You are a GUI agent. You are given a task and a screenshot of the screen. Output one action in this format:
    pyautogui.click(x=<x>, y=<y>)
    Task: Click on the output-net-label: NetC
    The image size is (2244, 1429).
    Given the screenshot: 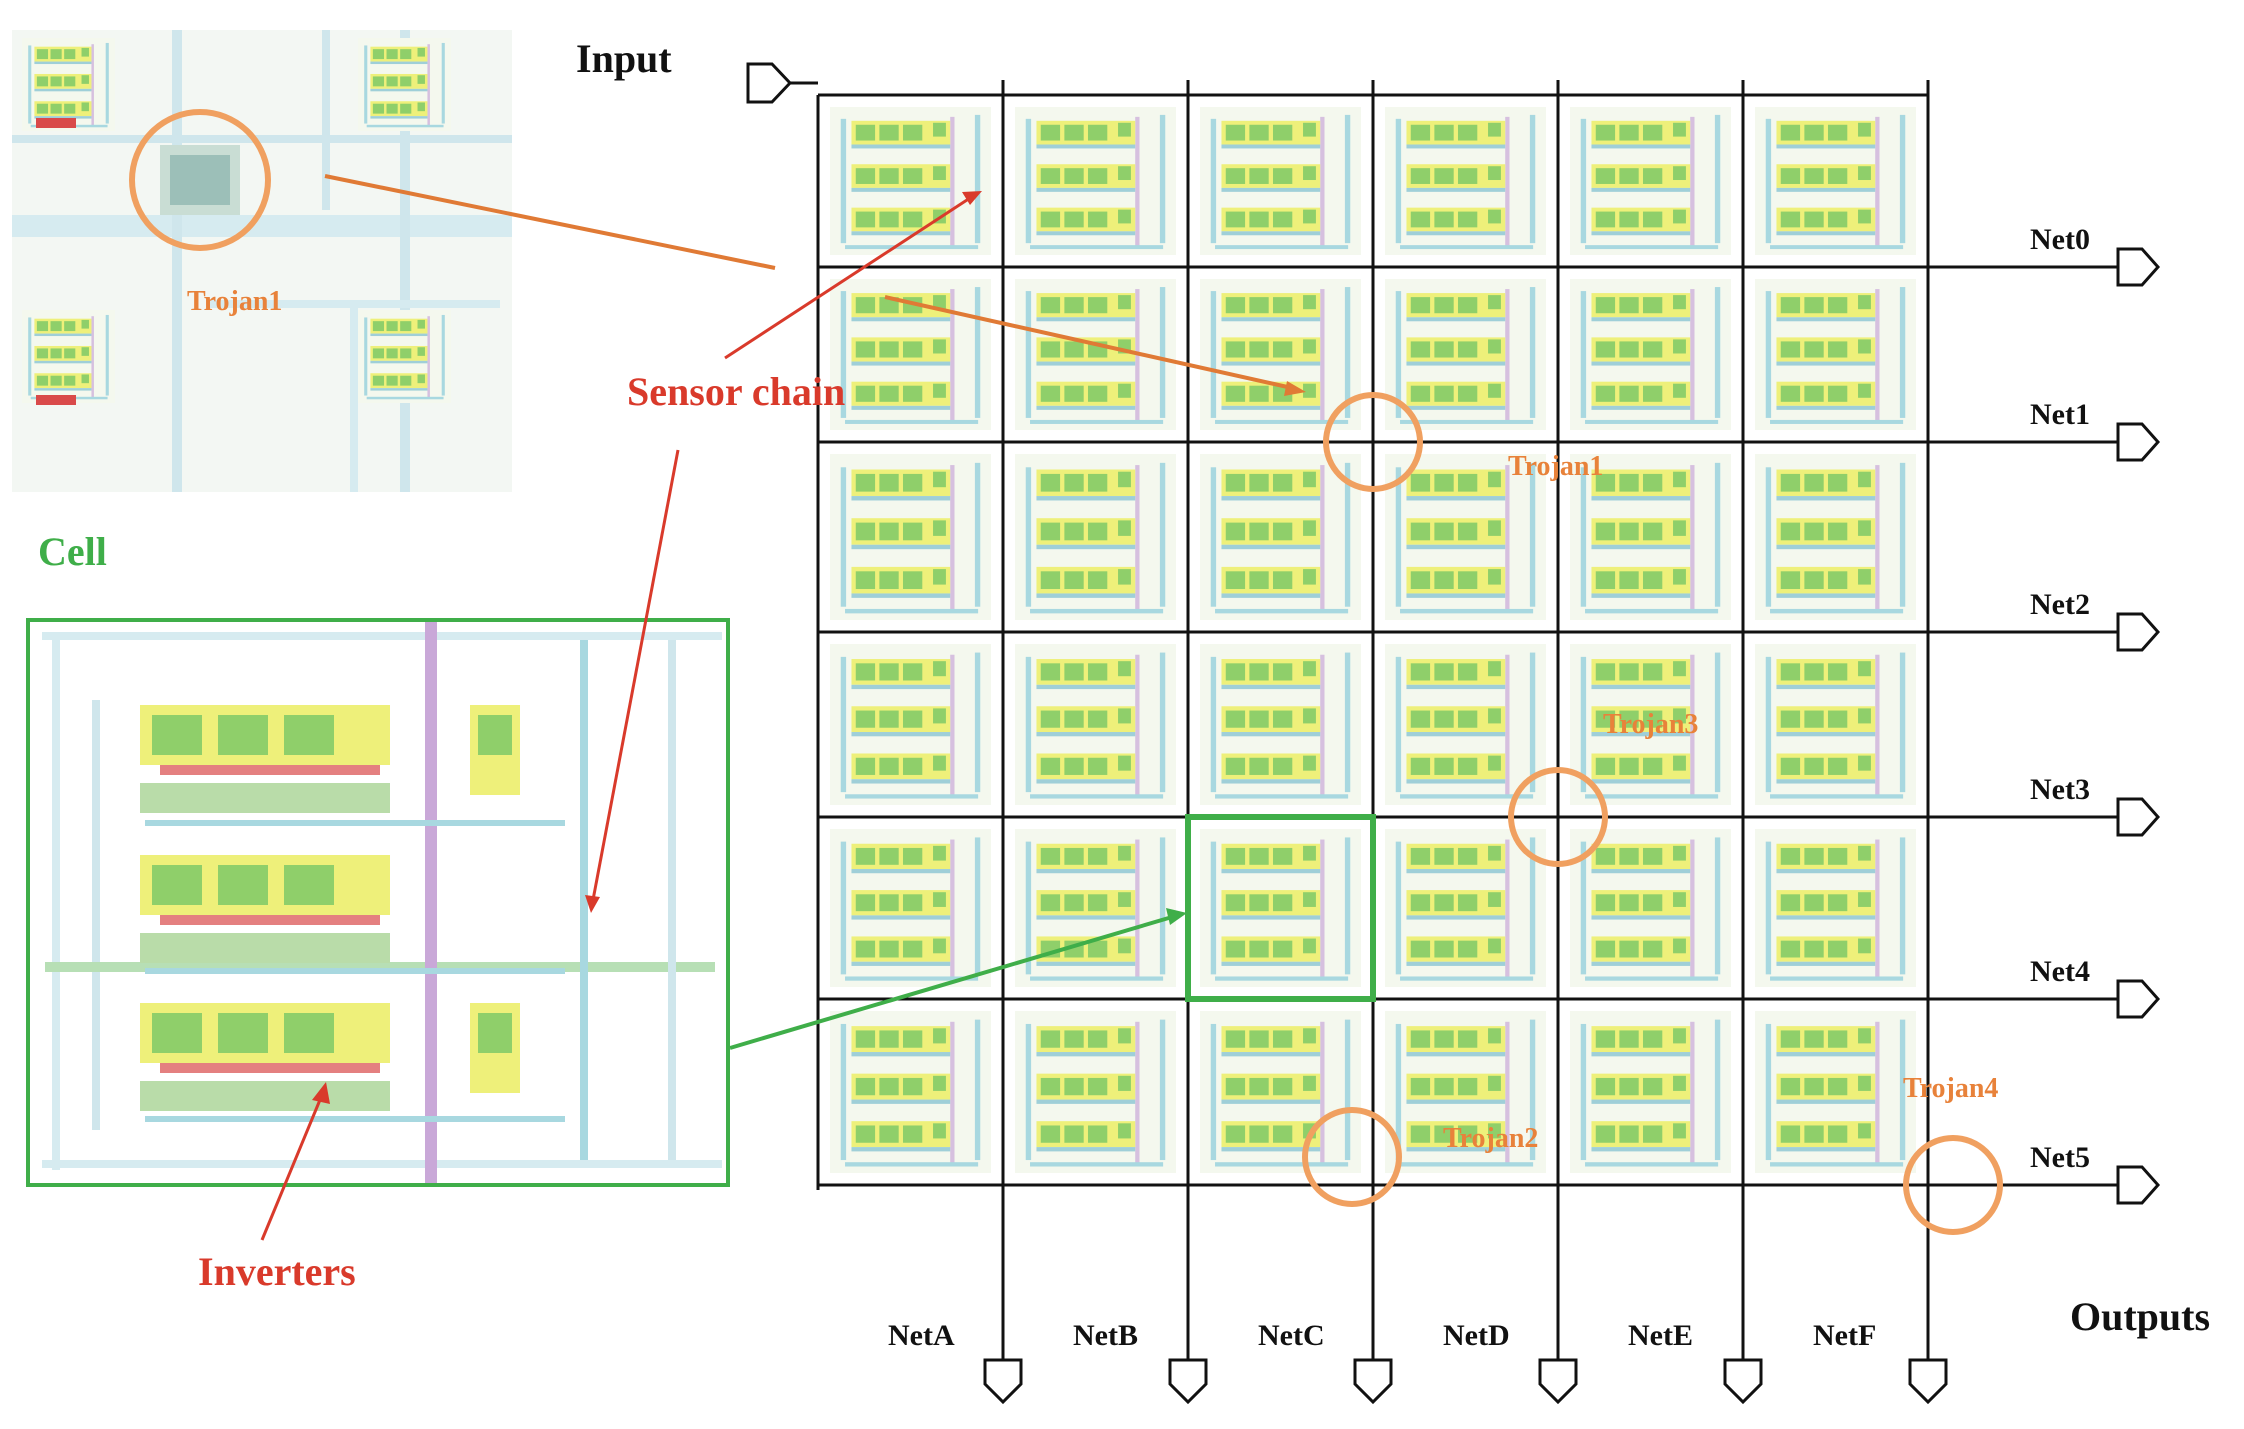 What is the action you would take?
    pyautogui.click(x=1291, y=1335)
    